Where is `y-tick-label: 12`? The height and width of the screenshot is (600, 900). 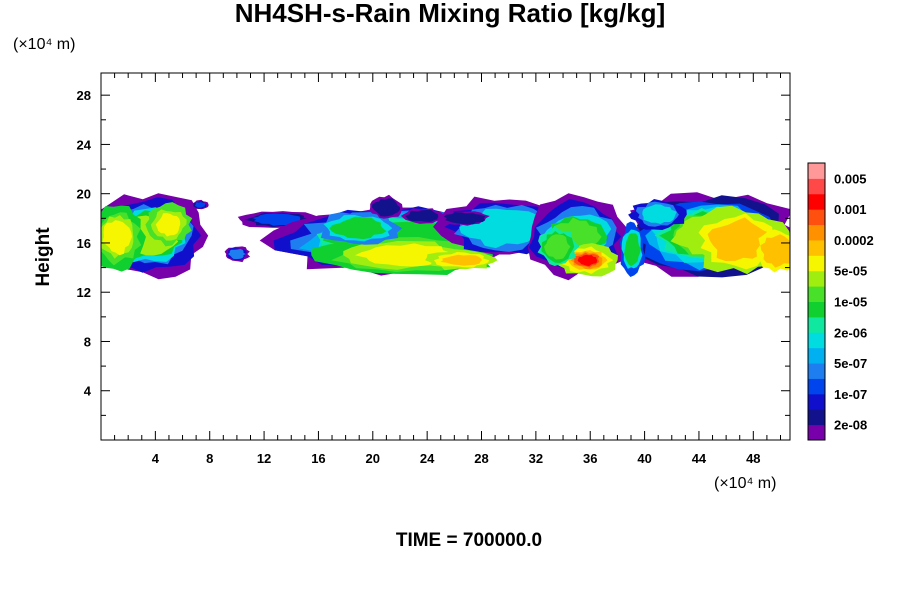 y-tick-label: 12 is located at coordinates (84, 292).